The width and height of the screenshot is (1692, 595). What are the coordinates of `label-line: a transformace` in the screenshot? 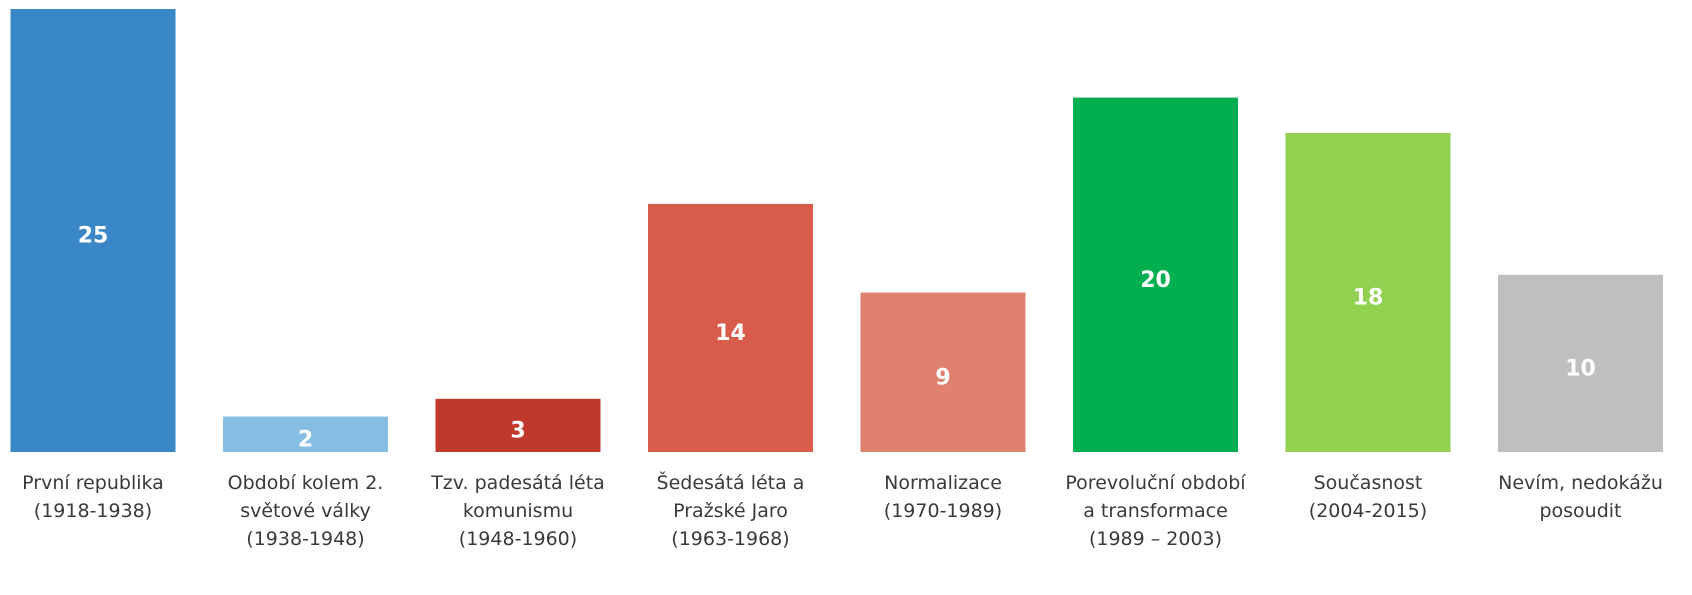 It's located at (1155, 511).